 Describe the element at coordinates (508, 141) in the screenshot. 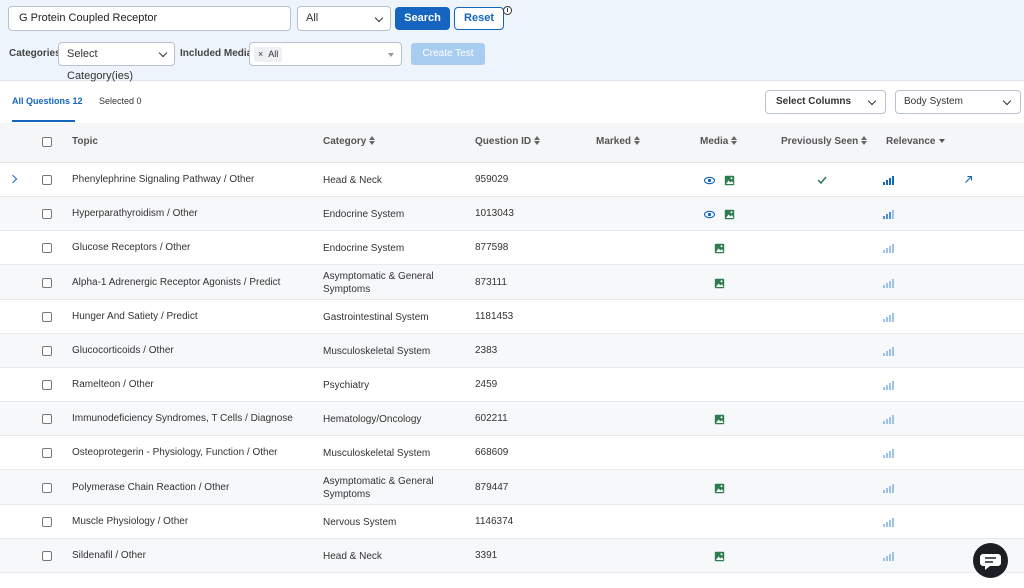

I see `column-question-id: Question ID` at that location.